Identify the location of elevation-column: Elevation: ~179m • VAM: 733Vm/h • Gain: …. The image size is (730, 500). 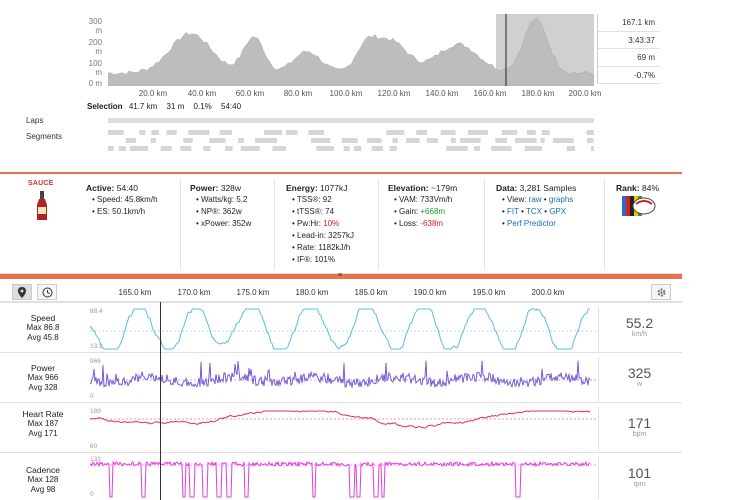
(422, 206).